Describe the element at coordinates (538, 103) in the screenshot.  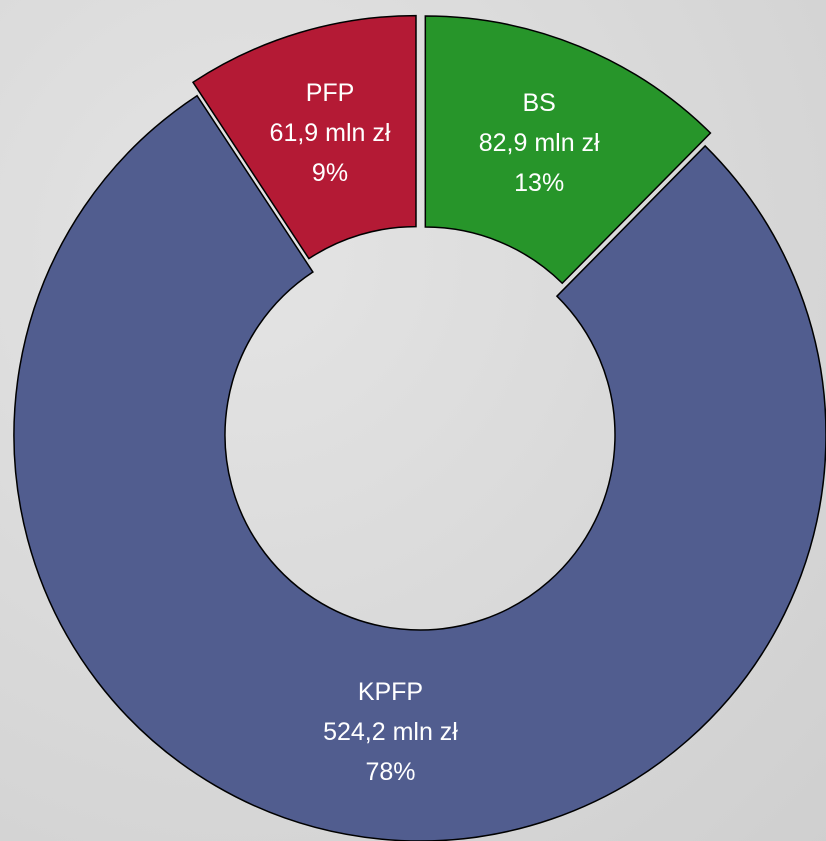
I see `slice-label: BS` at that location.